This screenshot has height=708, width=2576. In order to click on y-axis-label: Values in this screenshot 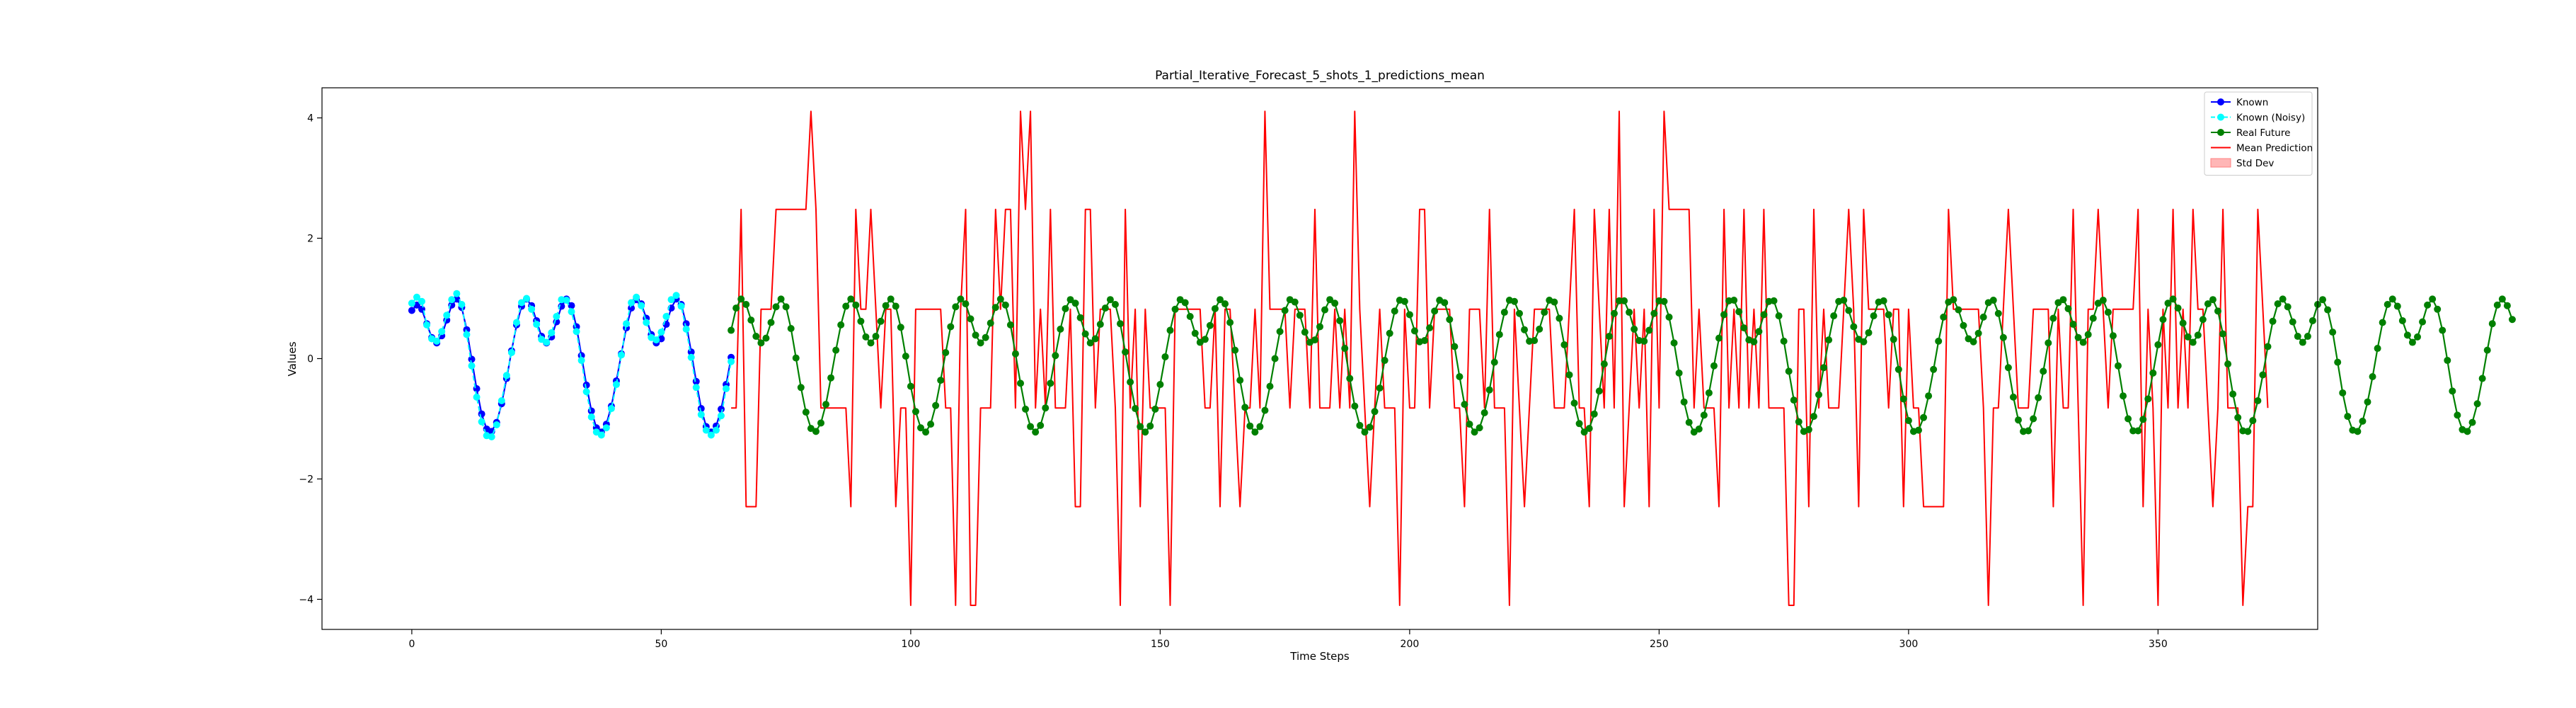, I will do `click(293, 358)`.